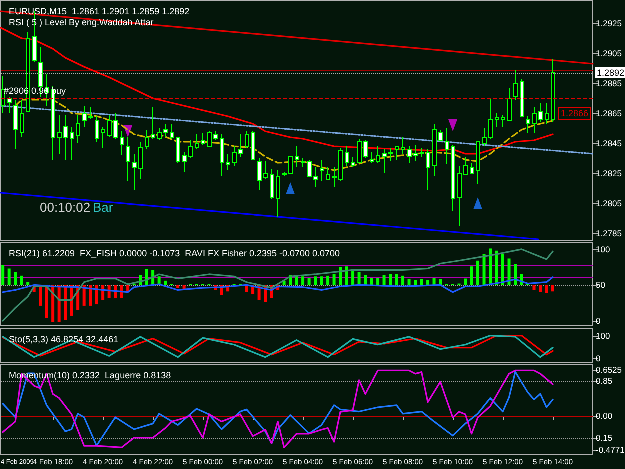 The image size is (625, 469). Describe the element at coordinates (65, 207) in the screenshot. I see `annotation: 00:10:02` at that location.